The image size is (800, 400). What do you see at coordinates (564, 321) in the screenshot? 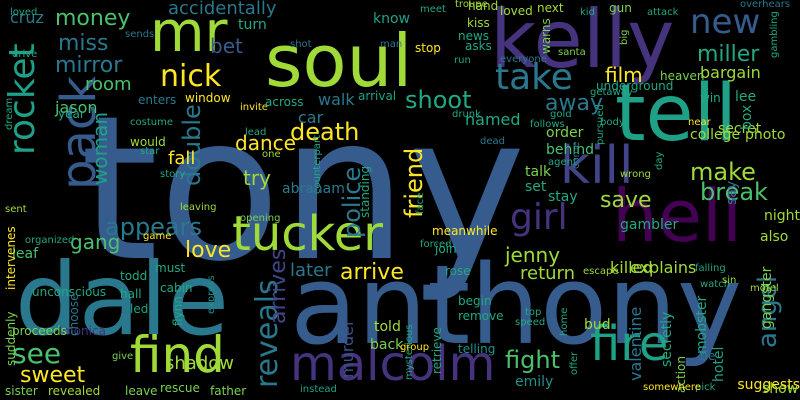
I see `word-home: home` at bounding box center [564, 321].